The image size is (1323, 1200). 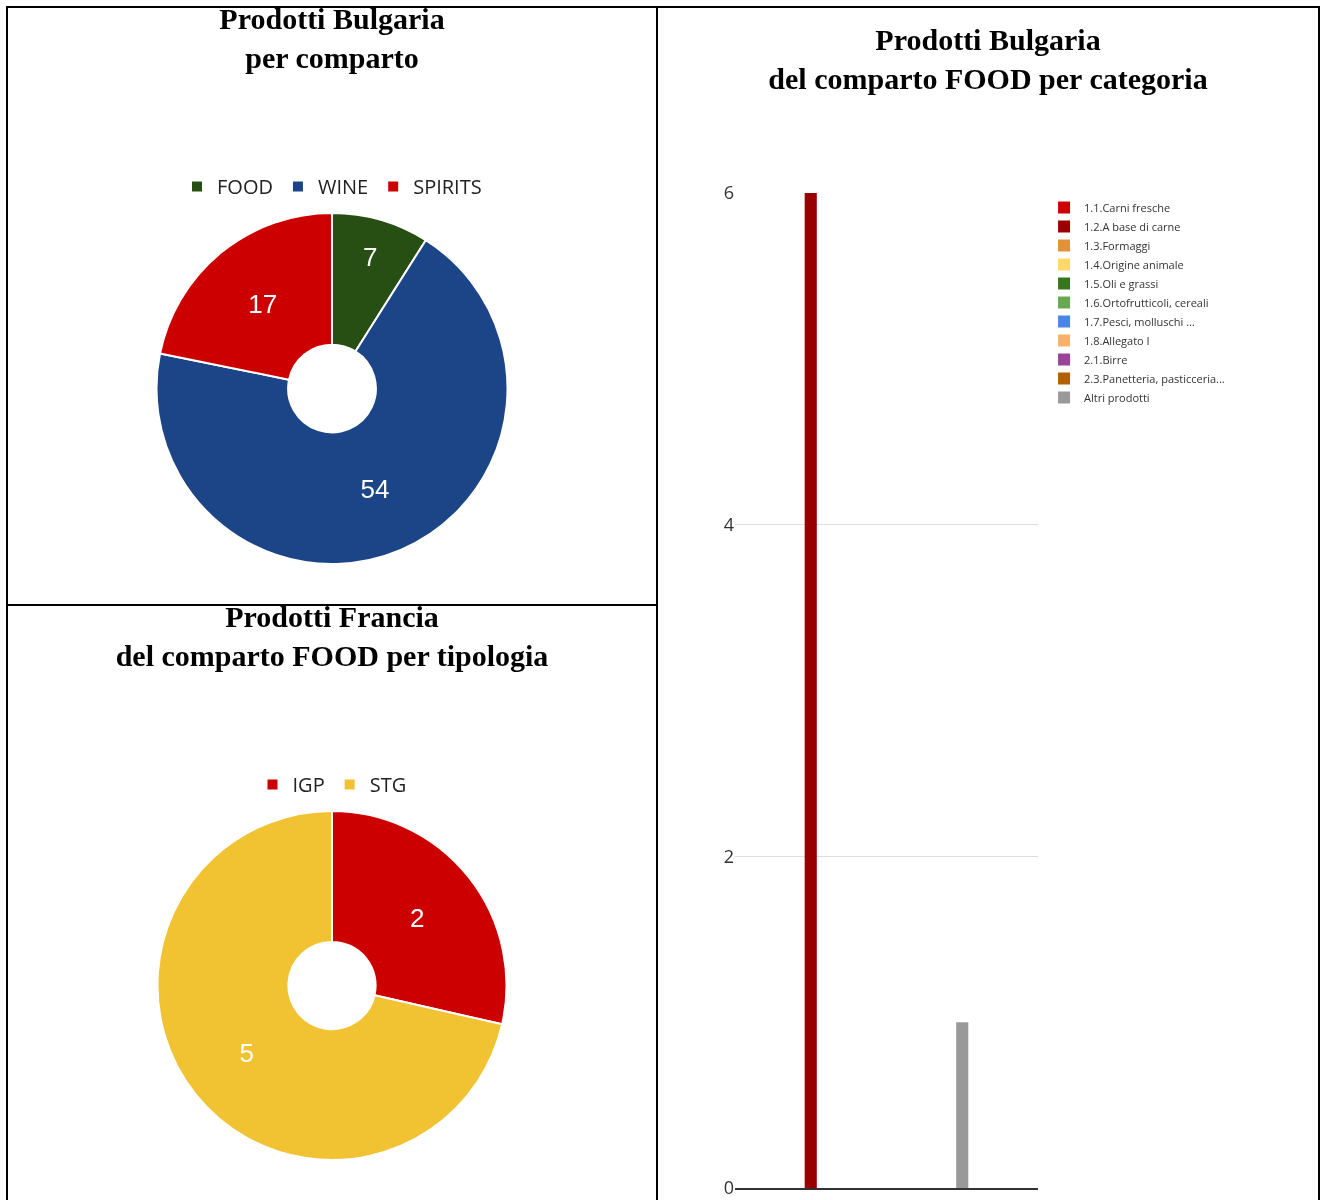 What do you see at coordinates (728, 855) in the screenshot?
I see `y-tick-label: 2` at bounding box center [728, 855].